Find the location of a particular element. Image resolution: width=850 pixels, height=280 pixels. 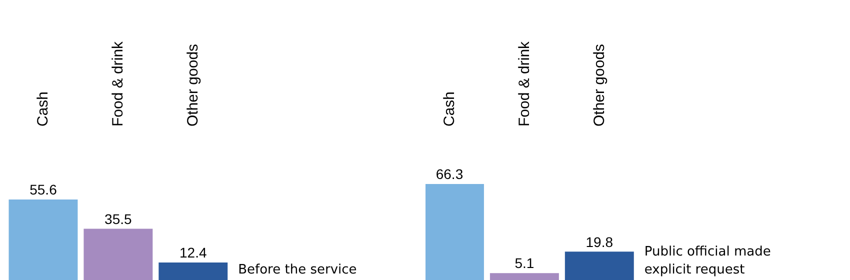

data-label: 66.3 is located at coordinates (450, 174).